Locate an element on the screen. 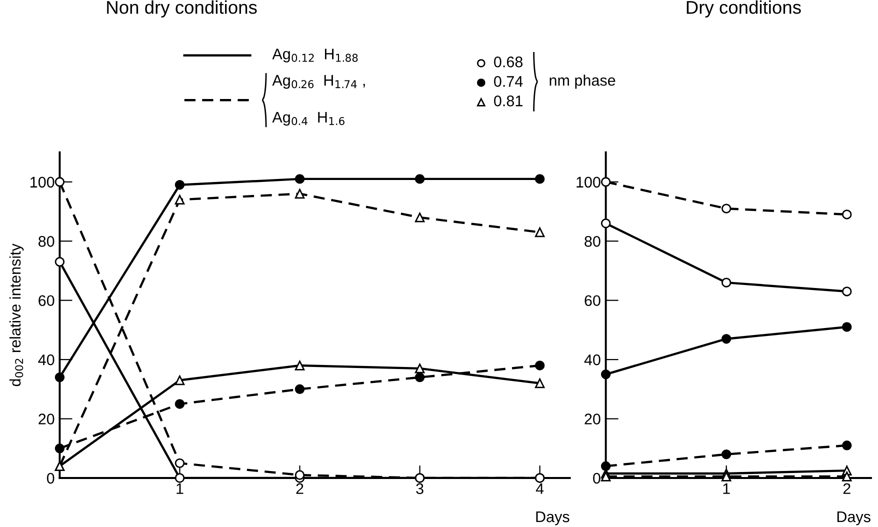 The image size is (878, 527). x-tick-label: 4 is located at coordinates (540, 488).